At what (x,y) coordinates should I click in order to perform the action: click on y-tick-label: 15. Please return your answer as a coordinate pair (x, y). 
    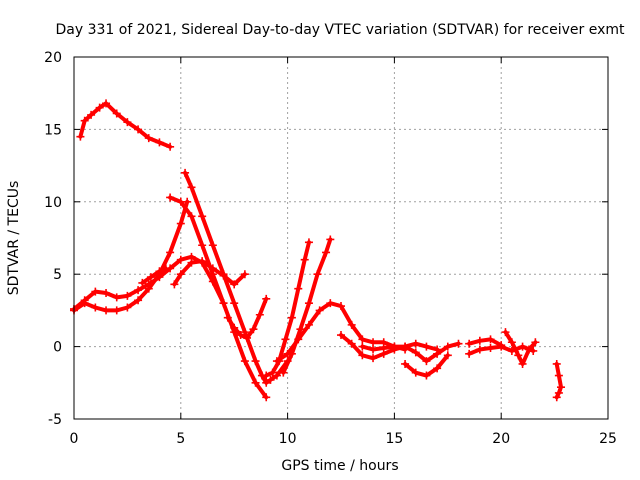
    Looking at the image, I should click on (53, 130).